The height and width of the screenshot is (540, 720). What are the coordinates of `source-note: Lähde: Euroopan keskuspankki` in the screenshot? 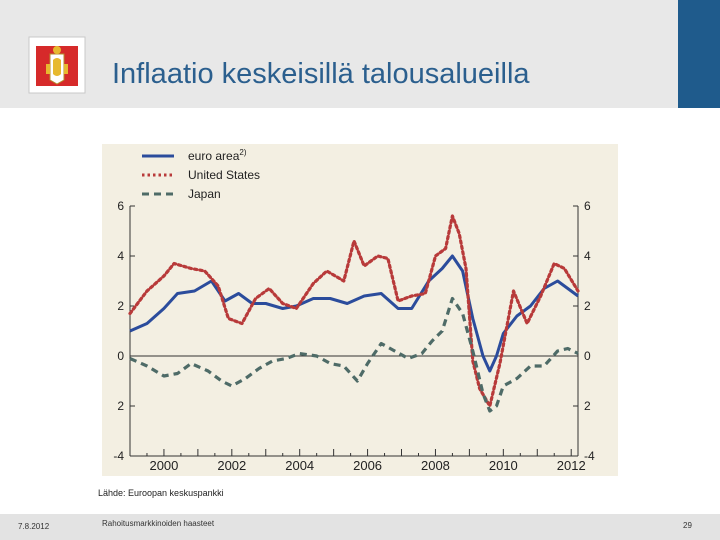 It's located at (161, 493).